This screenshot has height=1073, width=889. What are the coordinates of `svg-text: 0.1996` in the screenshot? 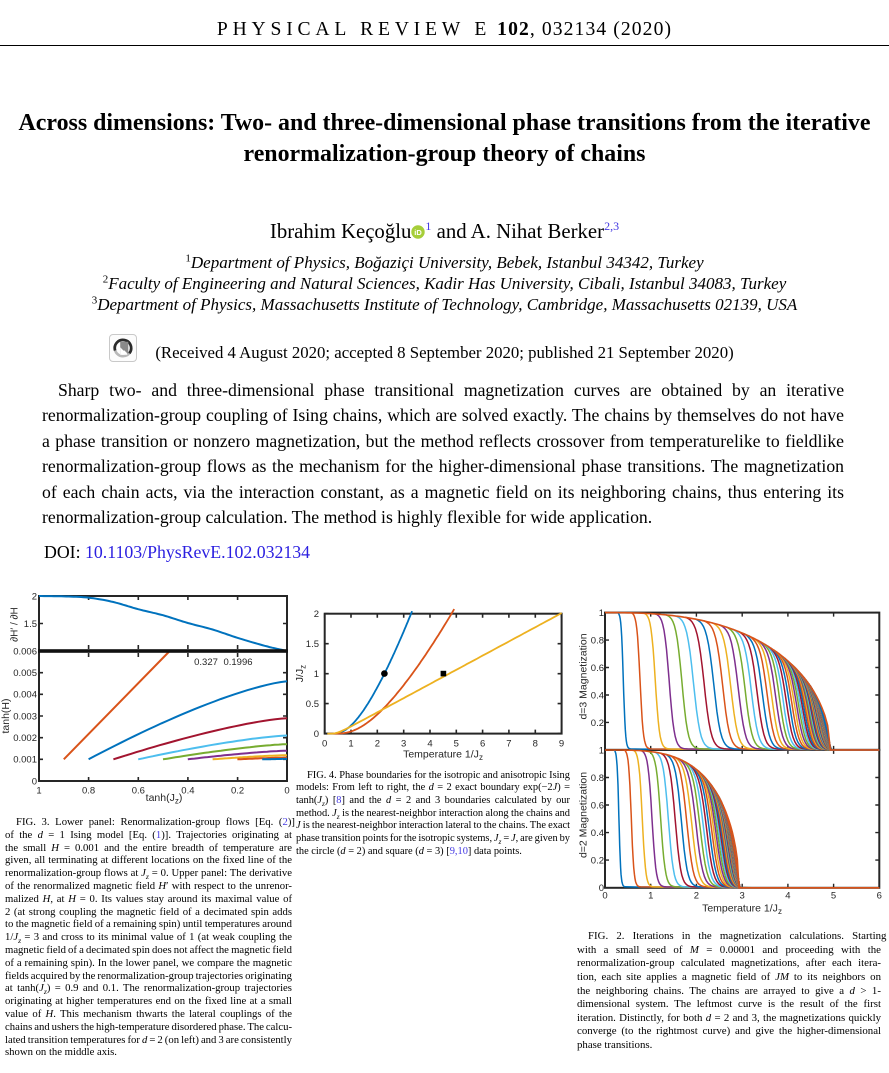 It's located at (237, 662).